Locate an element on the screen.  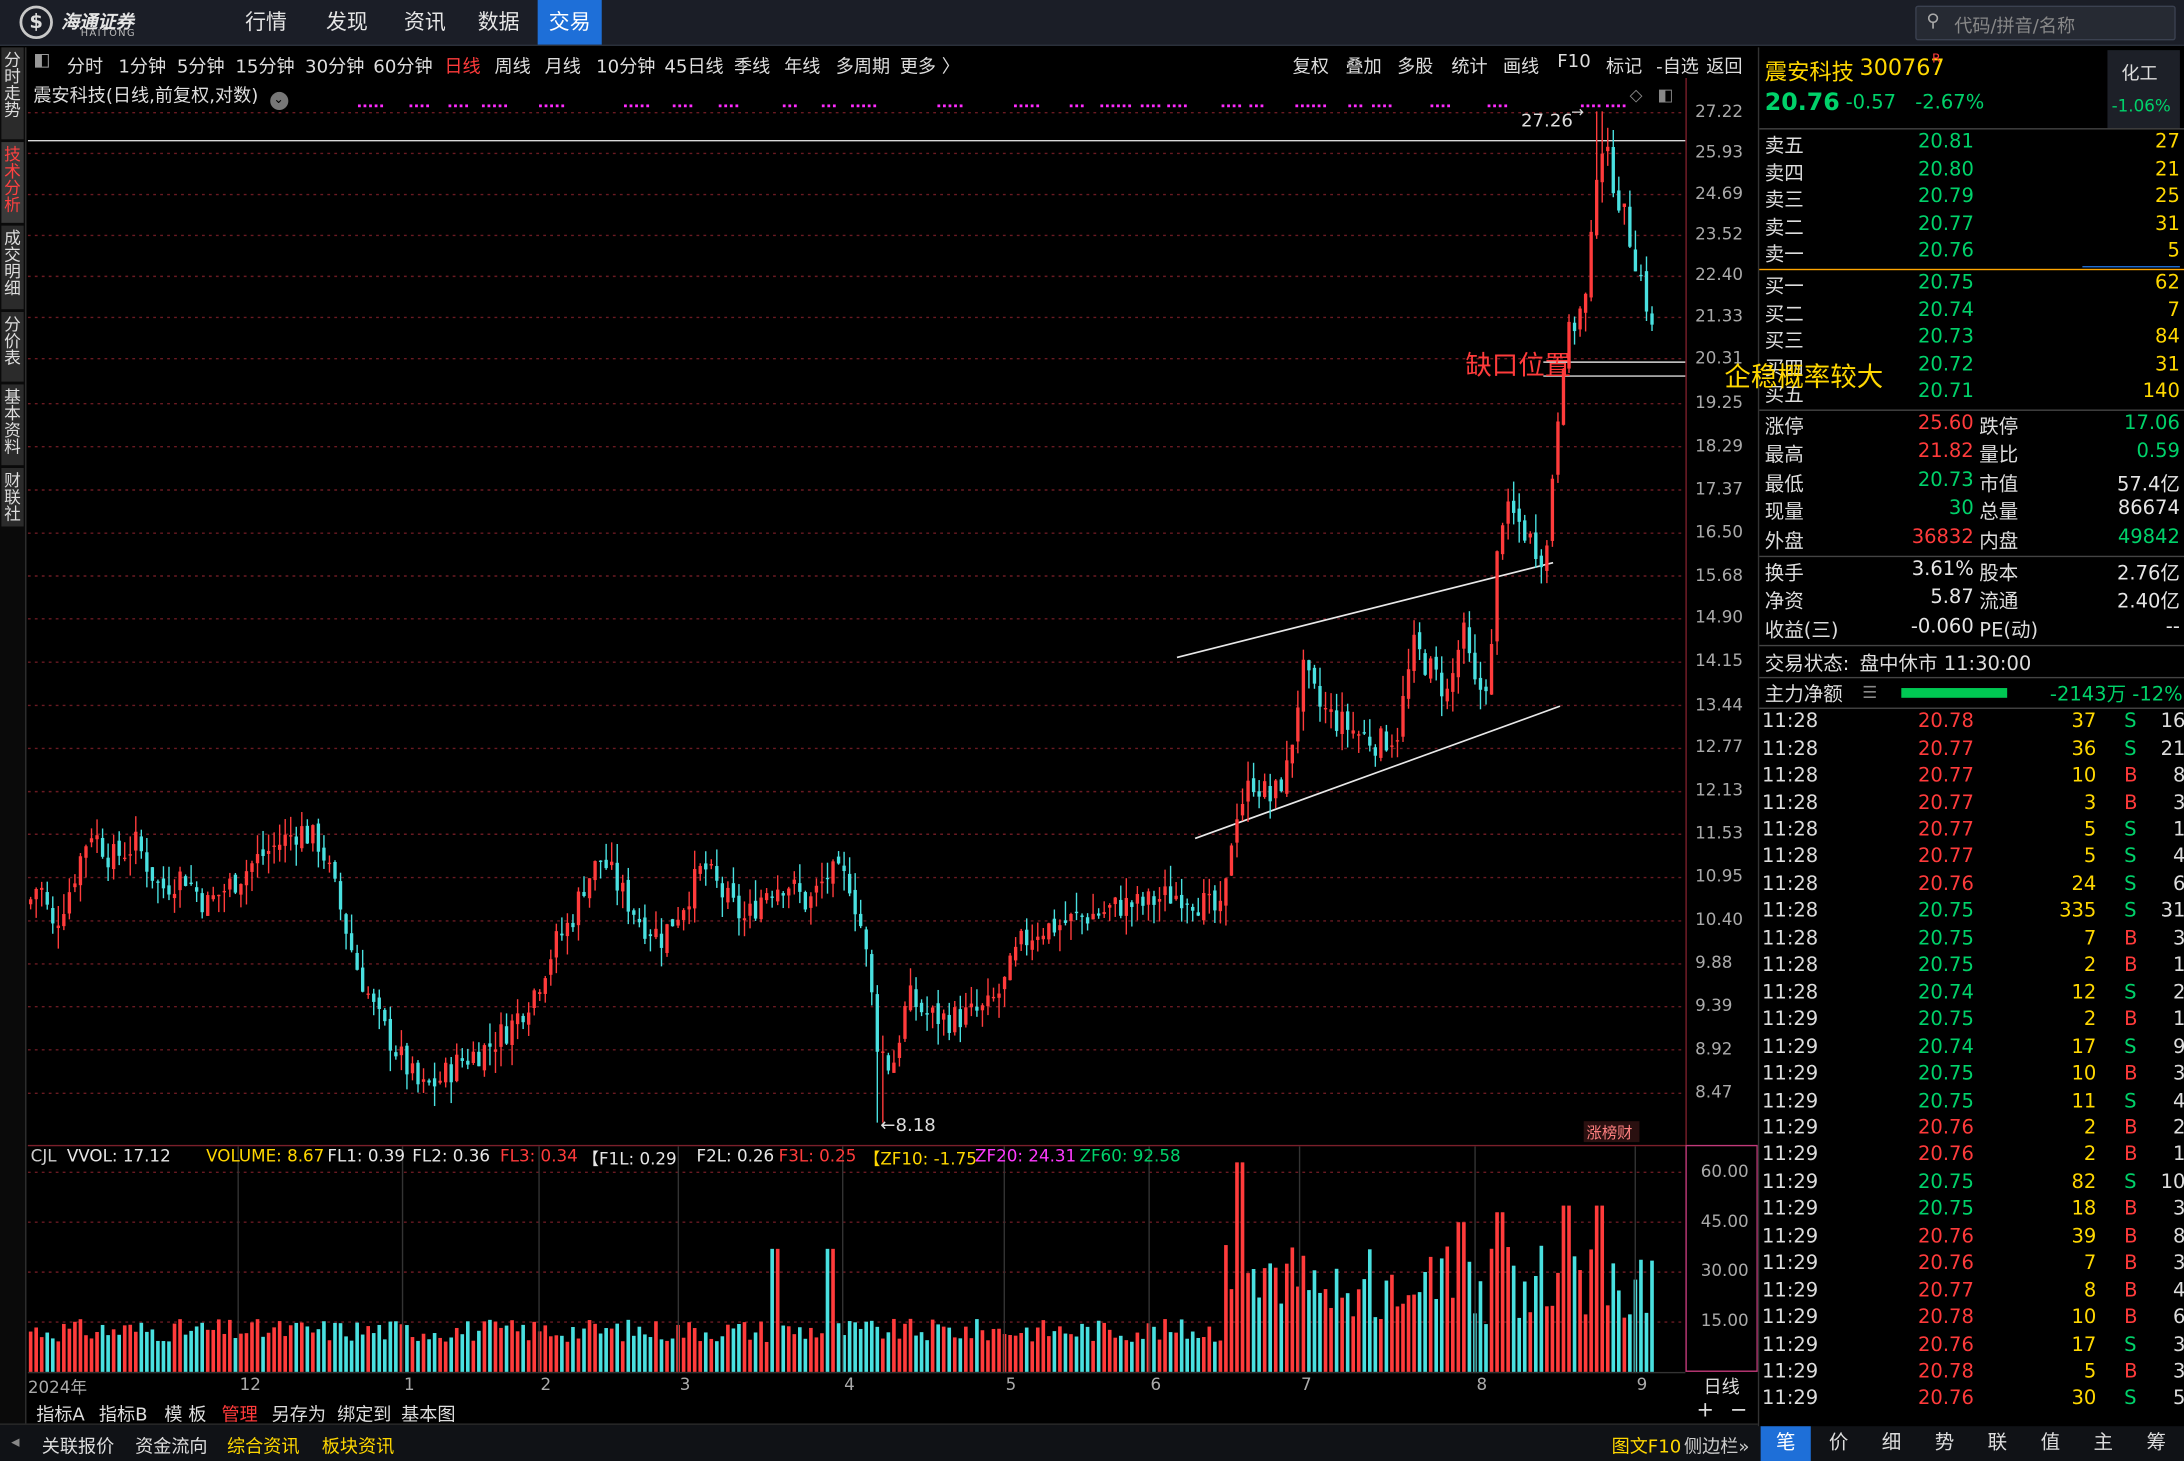
right-tab-5: 值 is located at coordinates (2050, 1443).